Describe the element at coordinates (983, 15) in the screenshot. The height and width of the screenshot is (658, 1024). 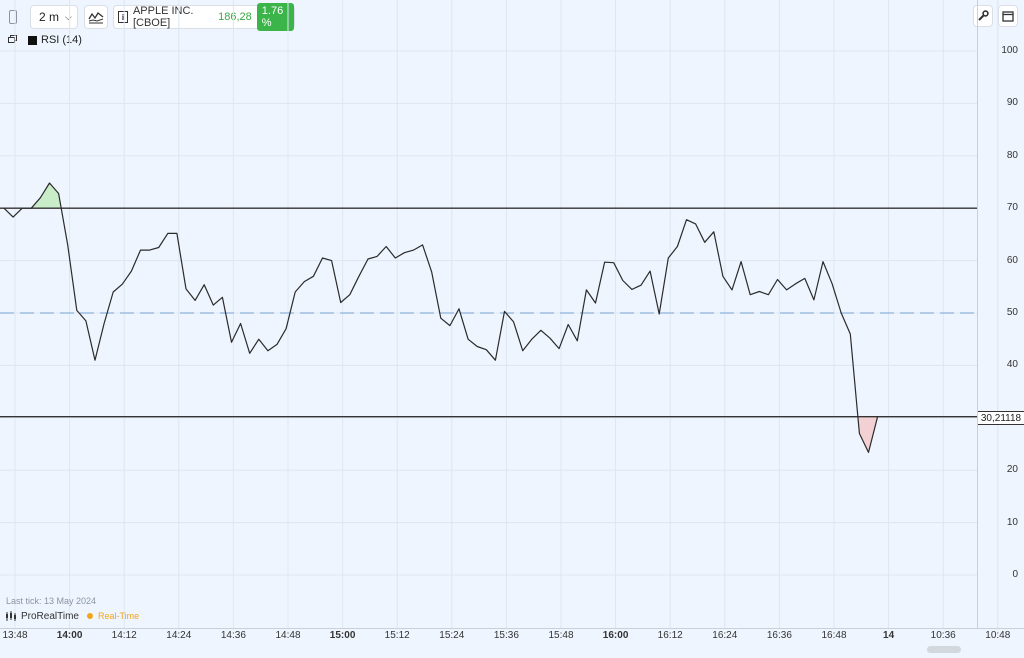
I see `wrench-icon` at that location.